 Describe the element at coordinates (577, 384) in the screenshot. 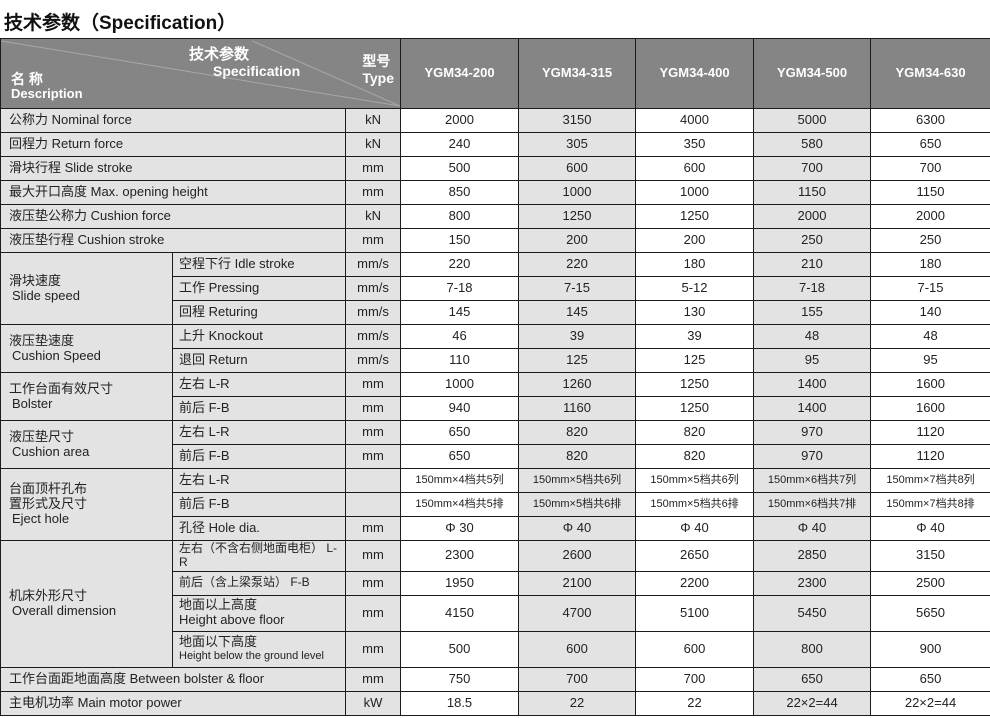

I see `value-cell: 1260` at that location.